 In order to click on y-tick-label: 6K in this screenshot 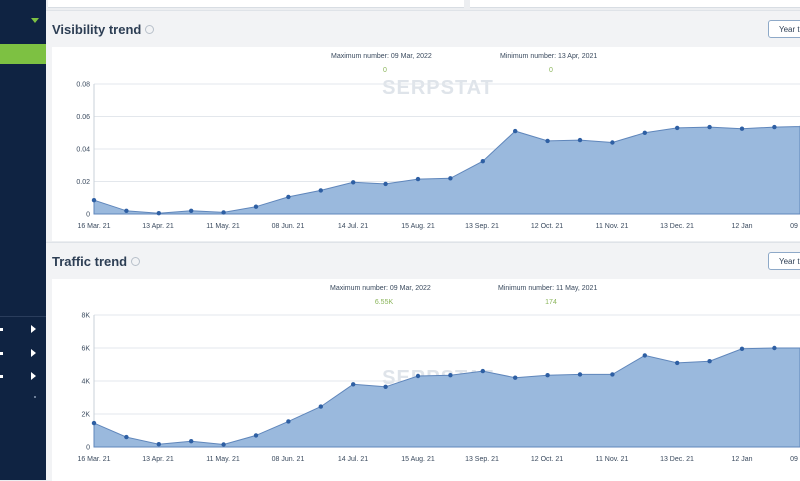, I will do `click(85, 349)`.